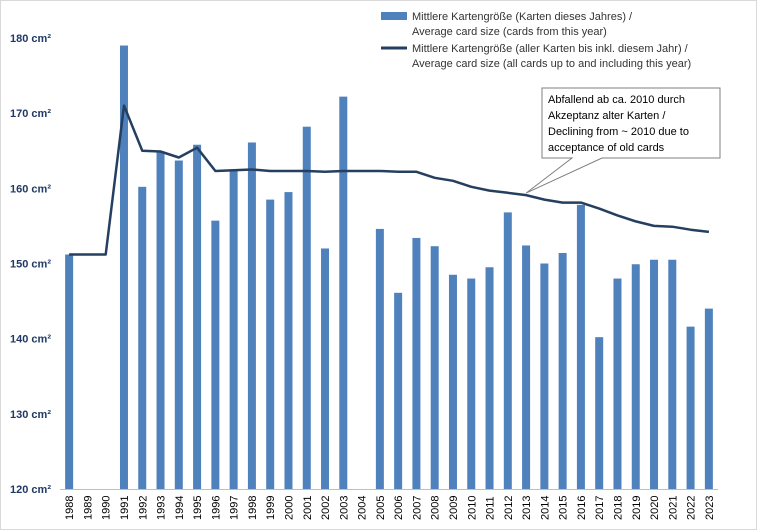 The height and width of the screenshot is (530, 757). I want to click on annotation-box, so click(623, 140).